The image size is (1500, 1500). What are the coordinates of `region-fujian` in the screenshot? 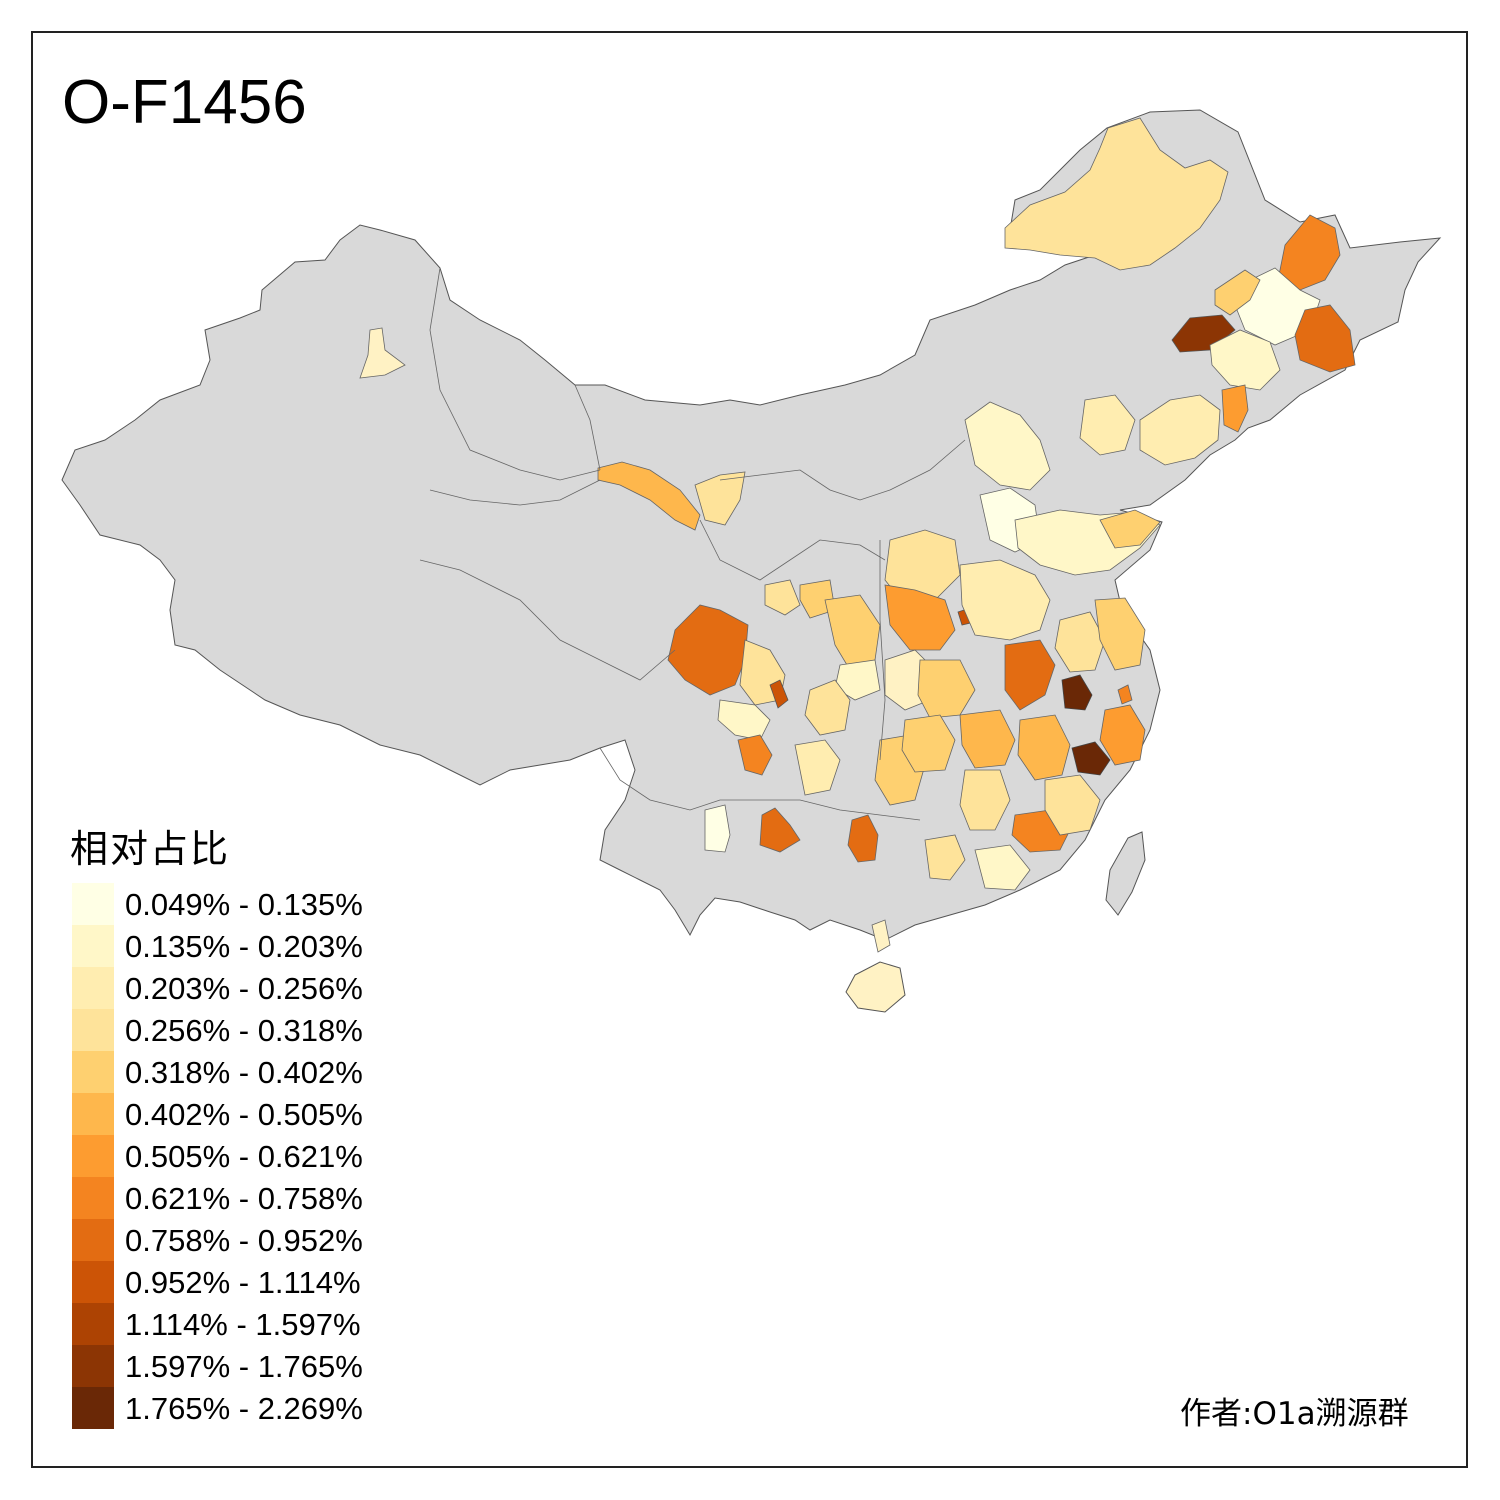 It's located at (1072, 805).